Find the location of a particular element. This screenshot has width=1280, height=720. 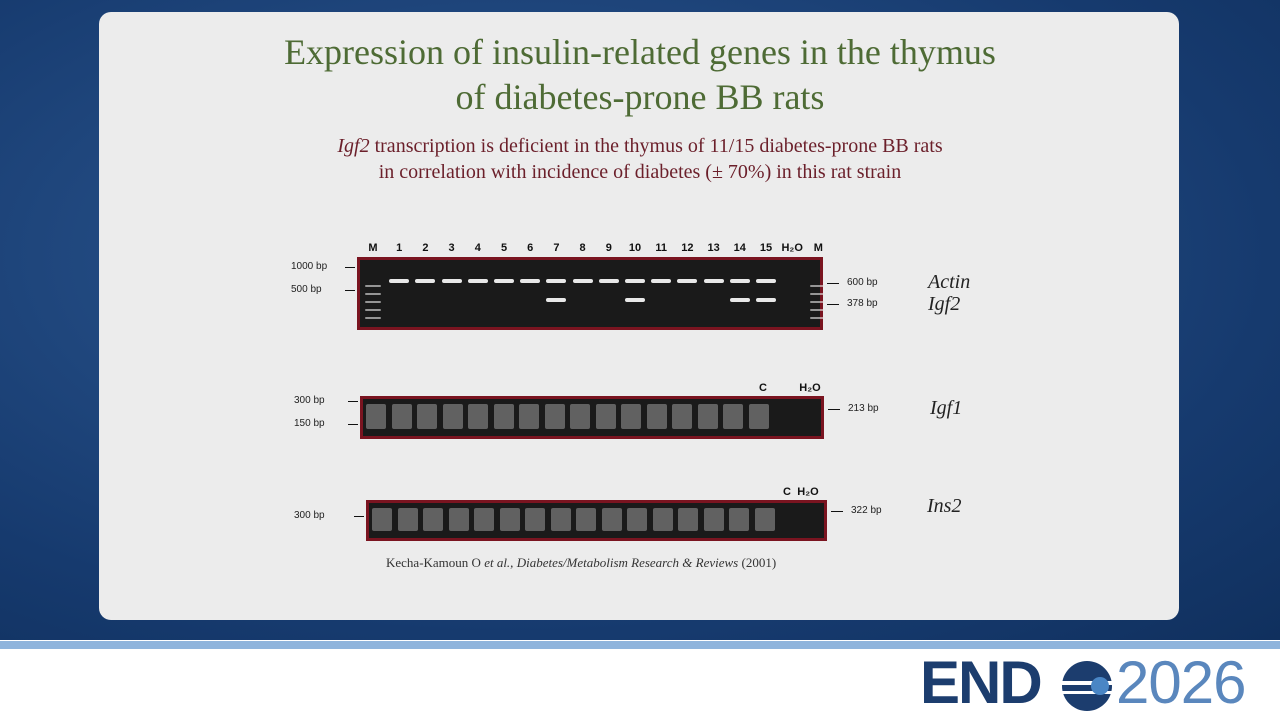

logo-globe is located at coordinates (1087, 686).